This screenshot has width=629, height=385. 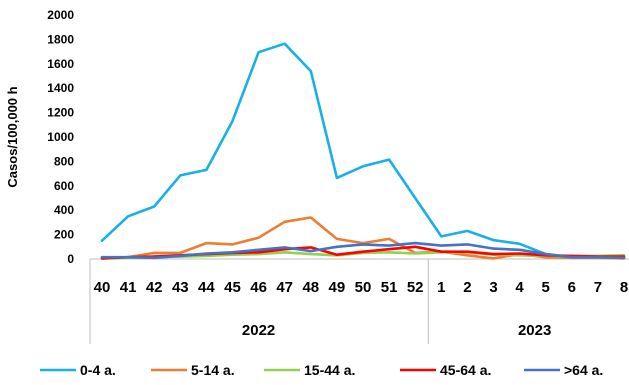 I want to click on x-tick-label: 50, so click(x=363, y=287).